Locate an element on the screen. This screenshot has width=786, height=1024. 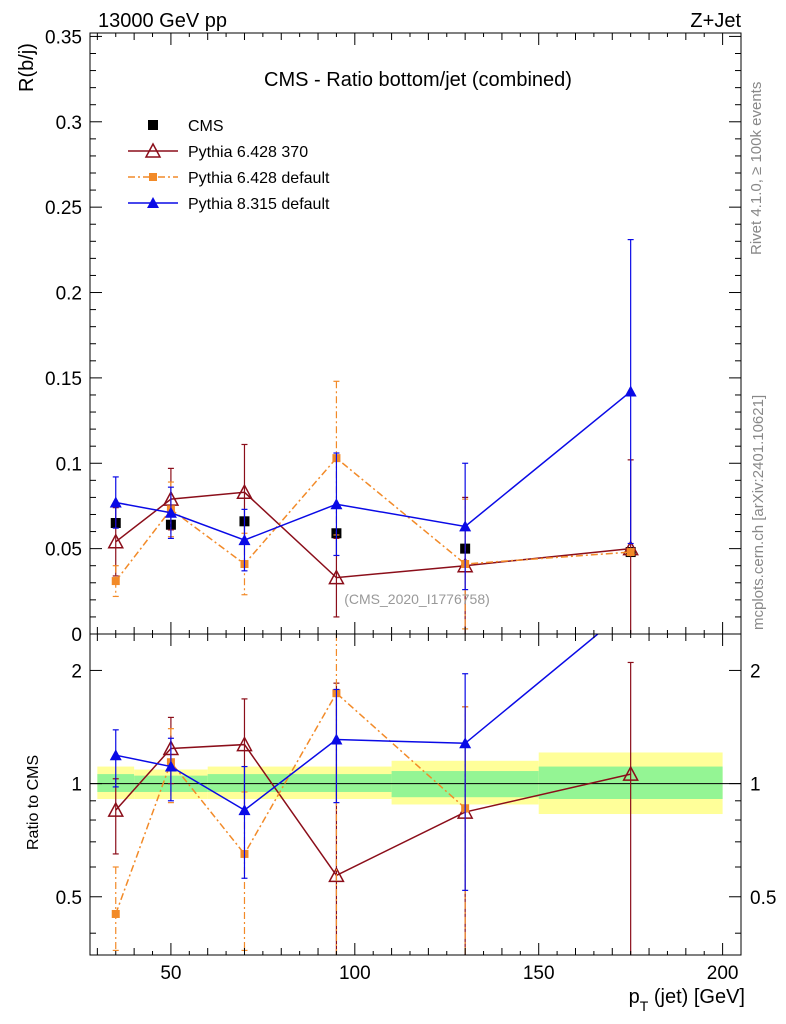
legend-entry: CMS is located at coordinates (186, 126).